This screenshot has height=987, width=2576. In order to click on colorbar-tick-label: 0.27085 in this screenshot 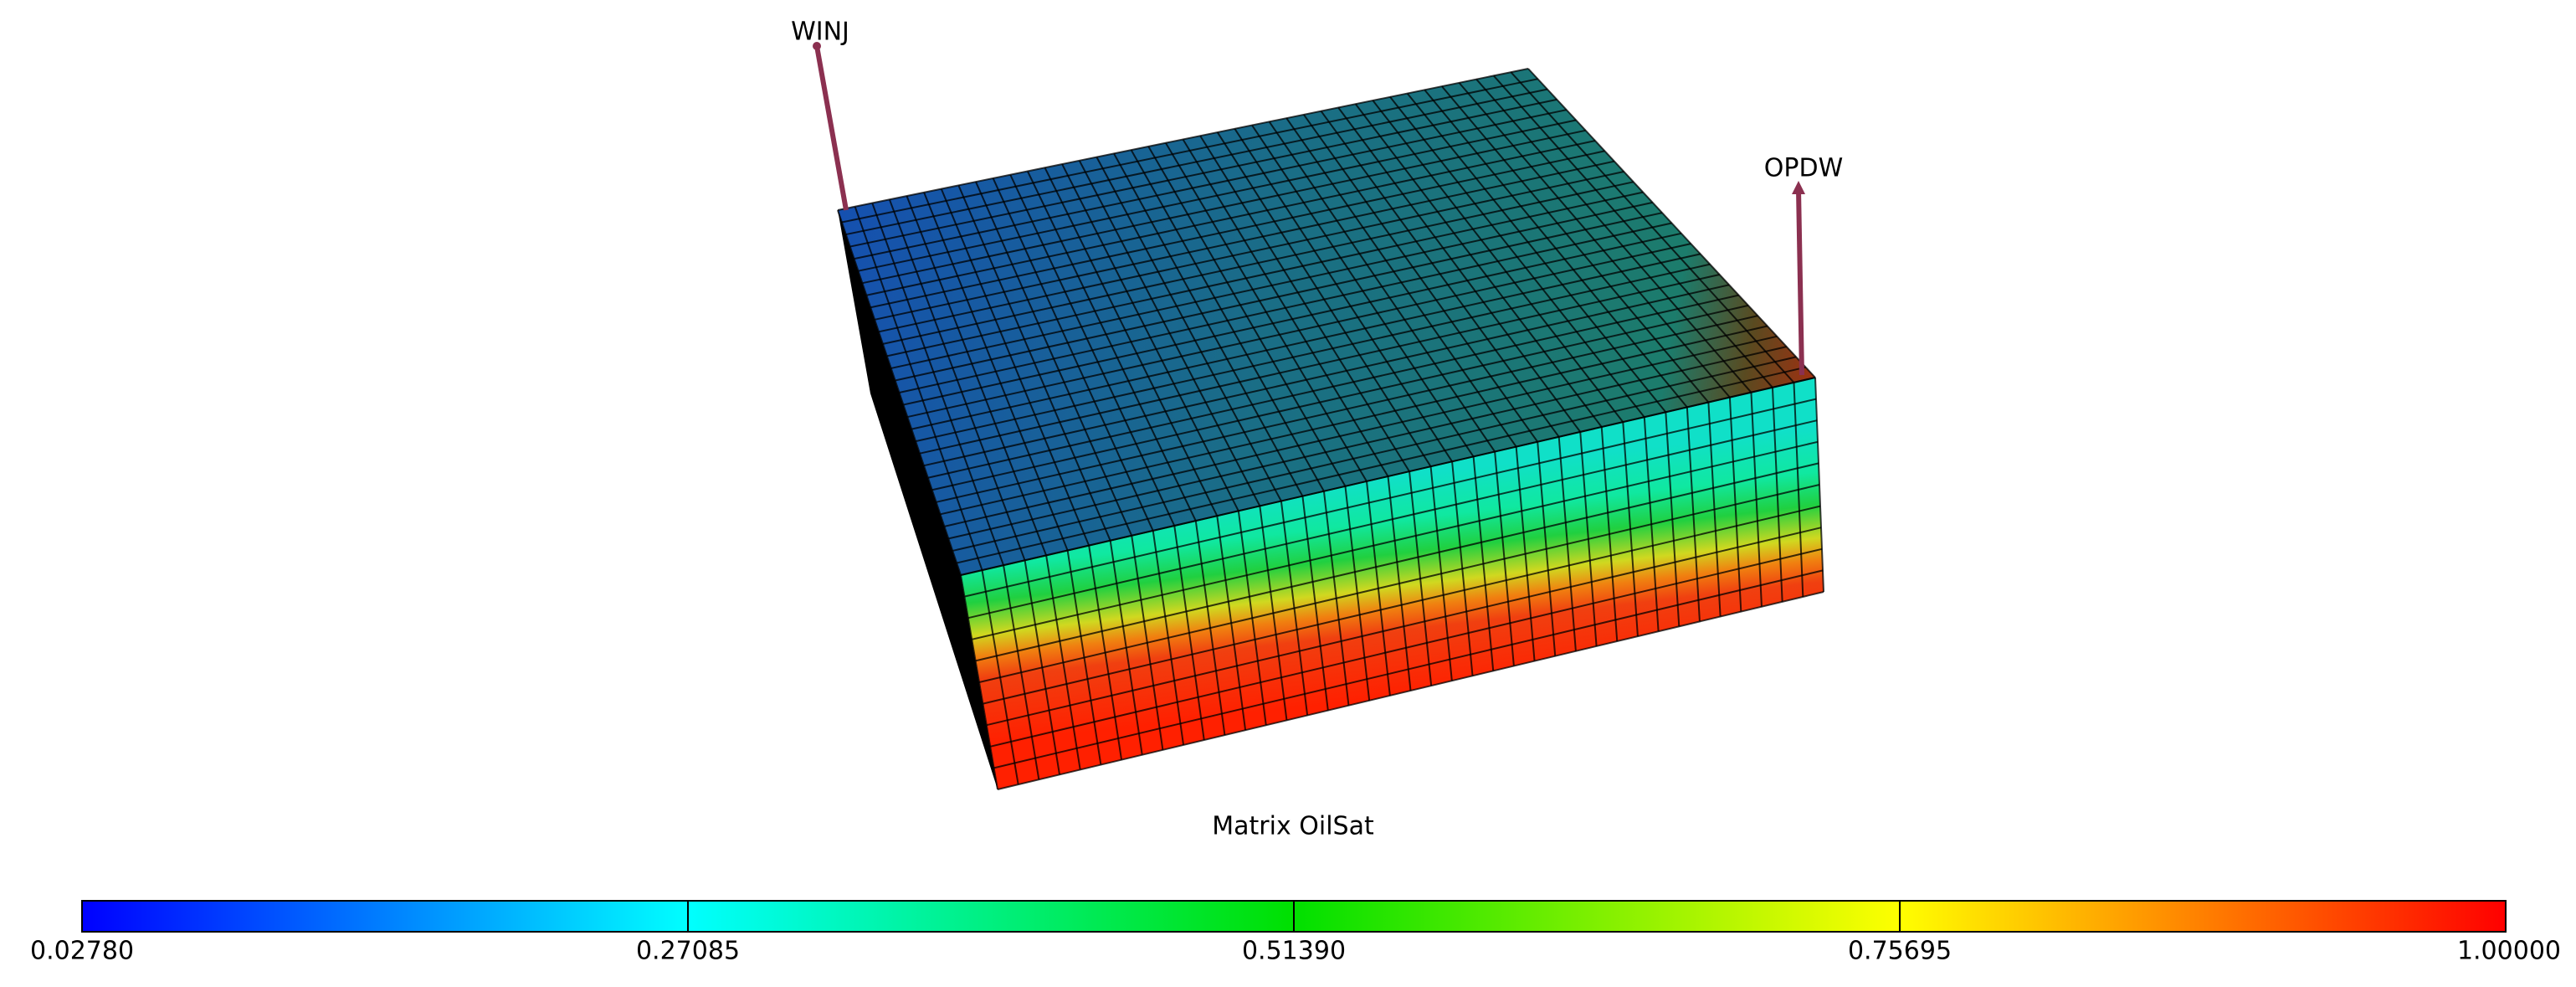, I will do `click(688, 951)`.